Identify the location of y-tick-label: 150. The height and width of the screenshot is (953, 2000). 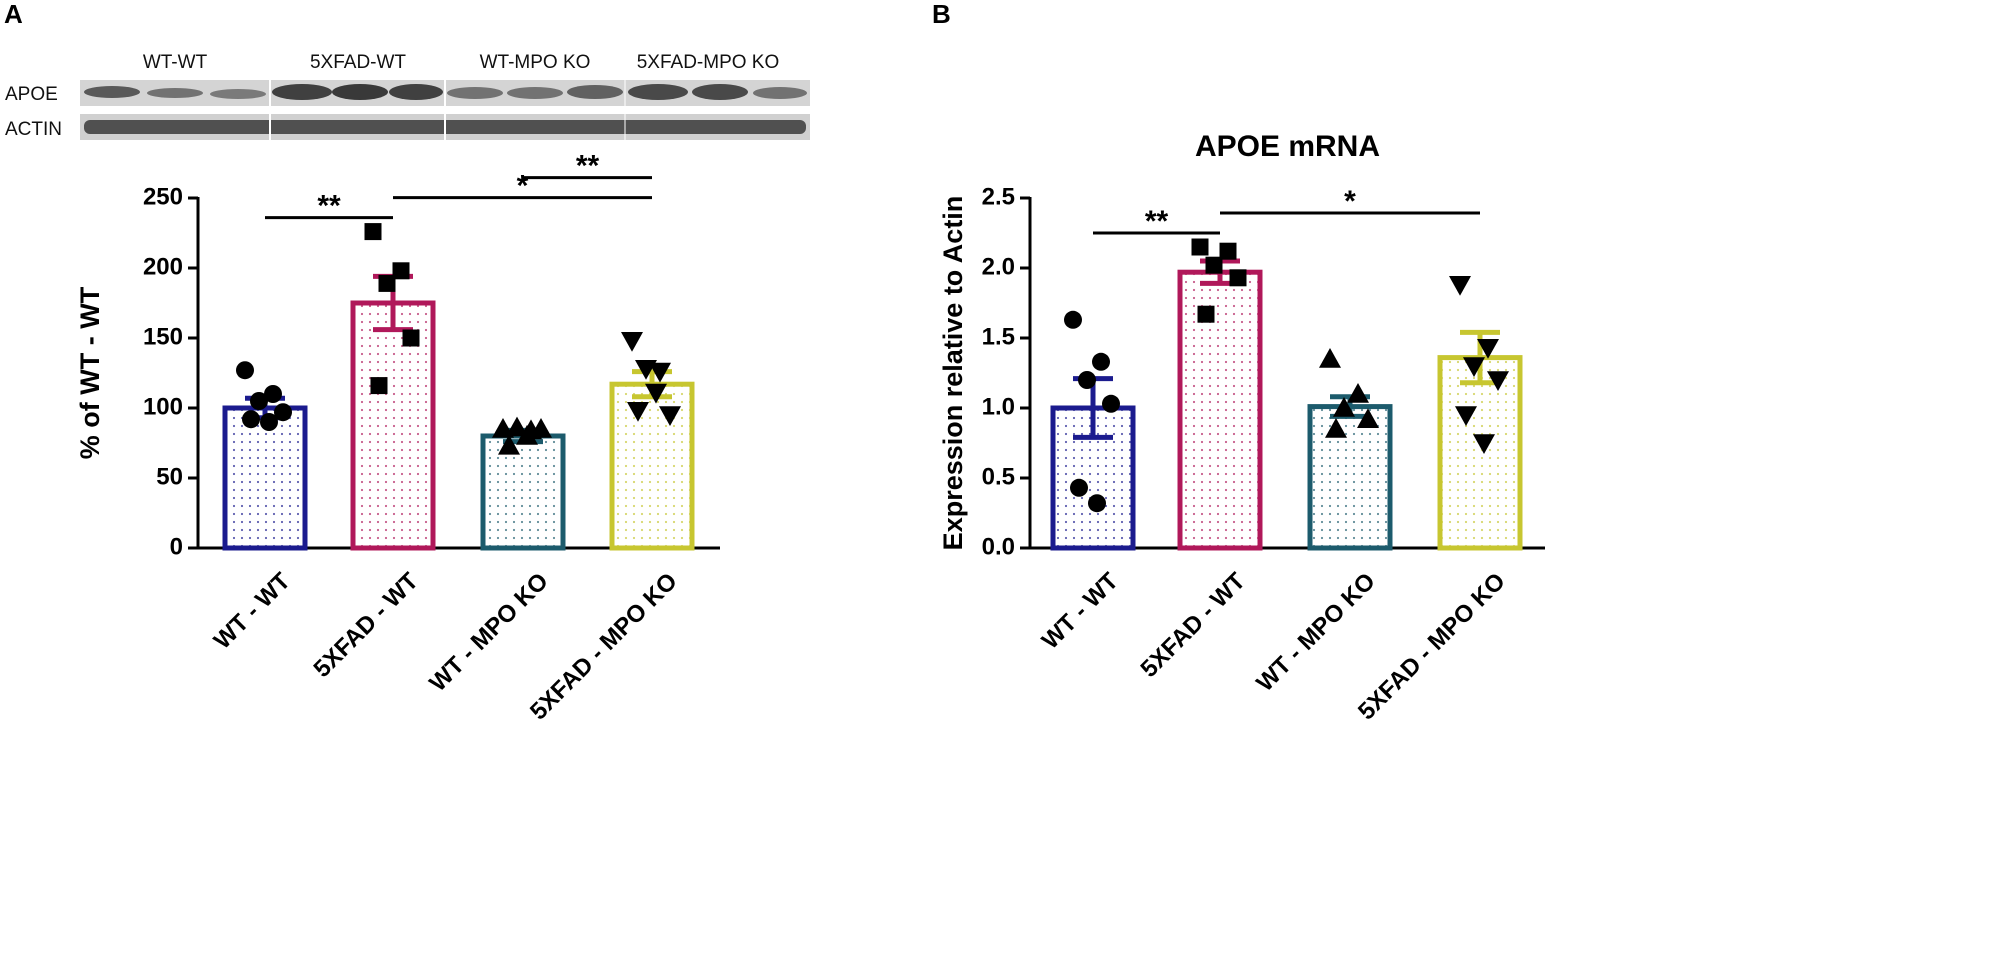
(163, 336).